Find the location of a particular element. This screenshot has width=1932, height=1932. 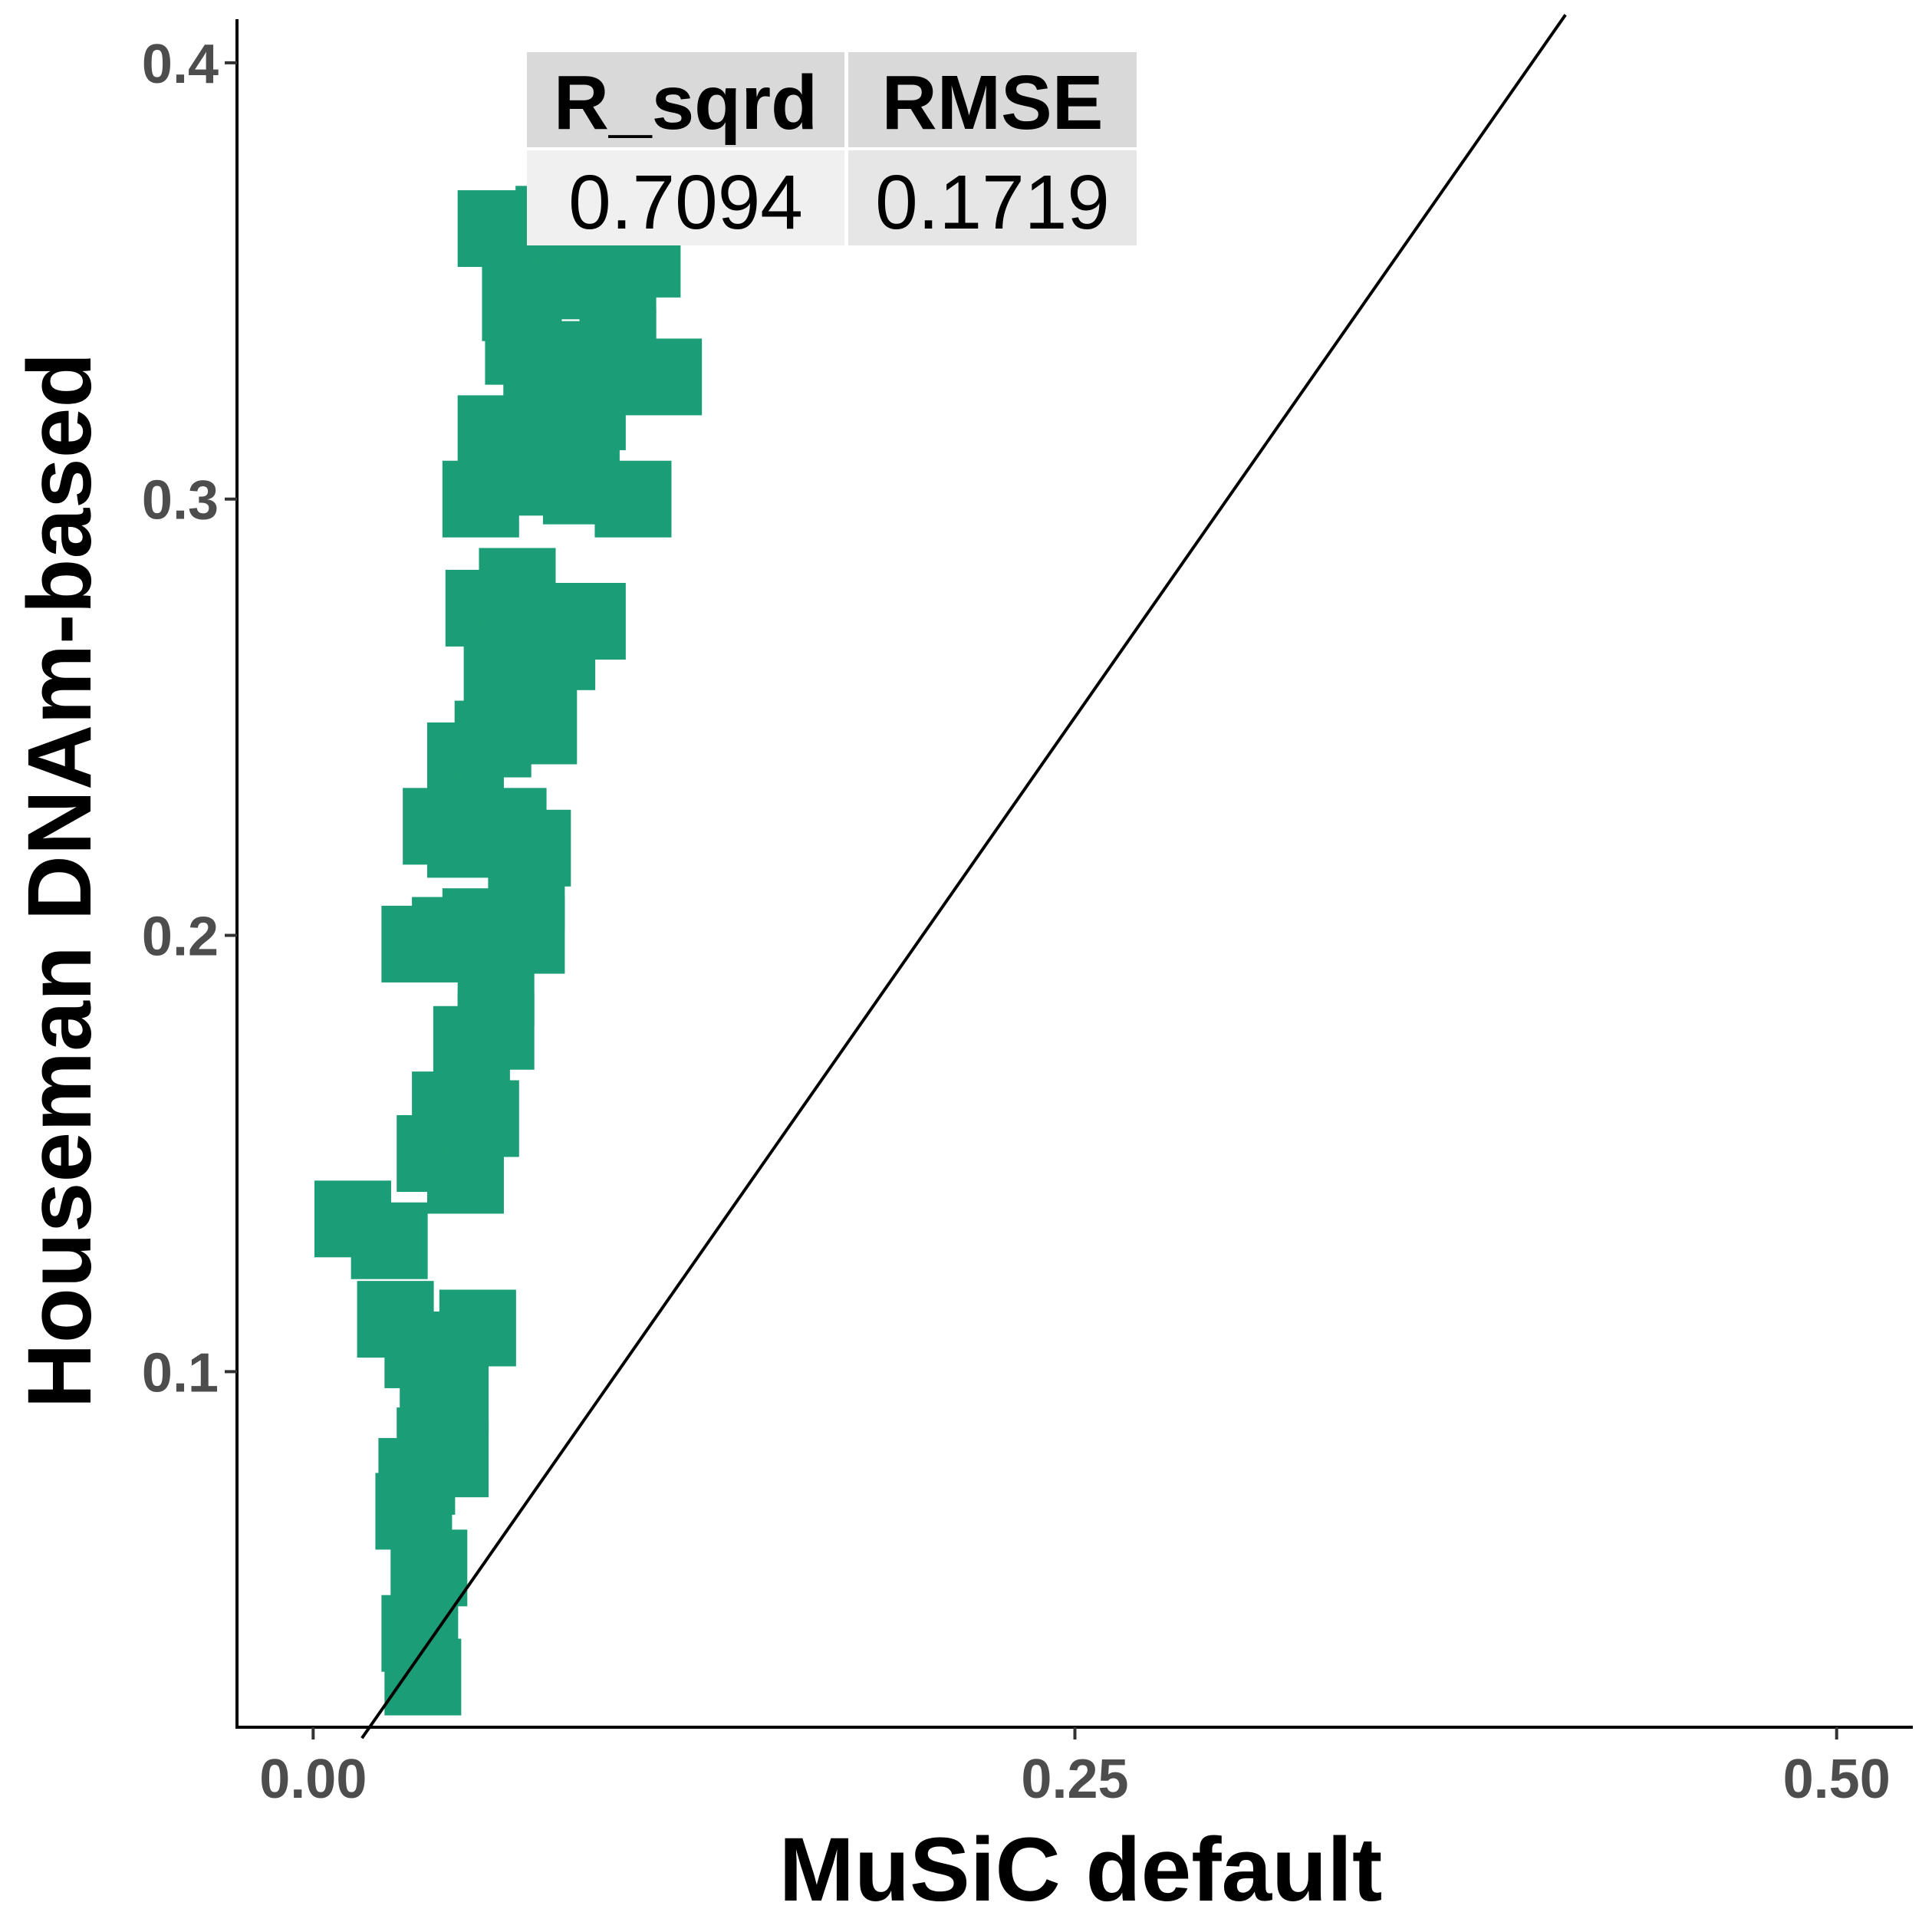

y-tick-label: 0.4 is located at coordinates (180, 64).